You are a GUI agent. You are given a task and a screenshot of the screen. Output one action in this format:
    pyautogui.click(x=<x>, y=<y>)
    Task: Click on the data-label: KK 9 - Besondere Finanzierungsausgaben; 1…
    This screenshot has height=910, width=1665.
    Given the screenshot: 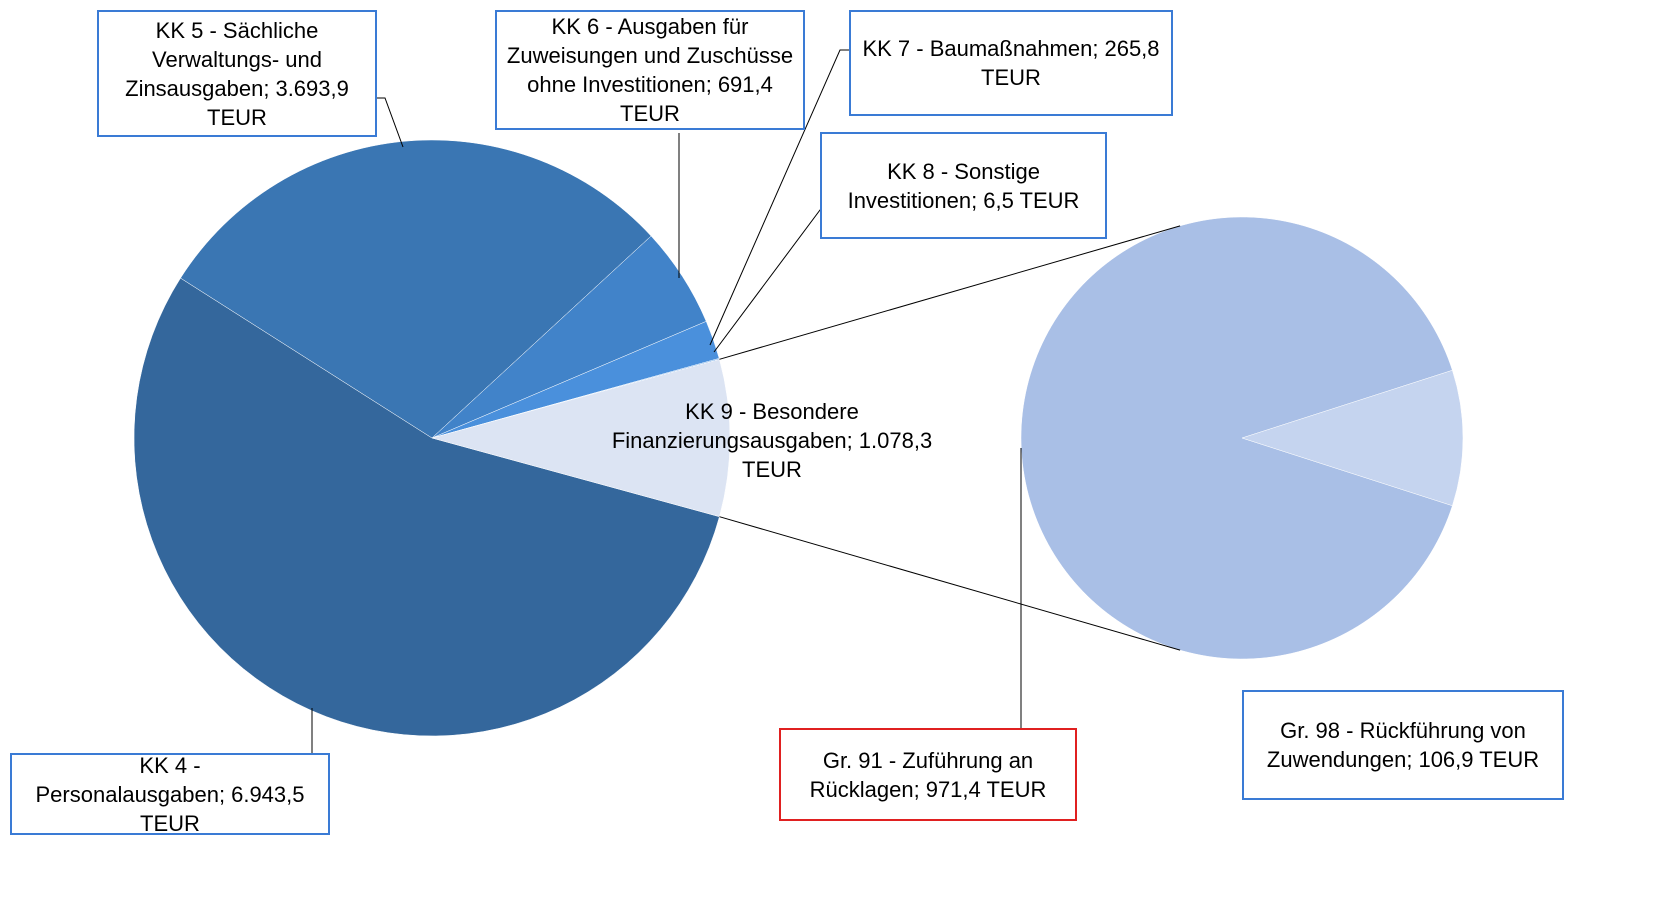 What is the action you would take?
    pyautogui.click(x=772, y=440)
    